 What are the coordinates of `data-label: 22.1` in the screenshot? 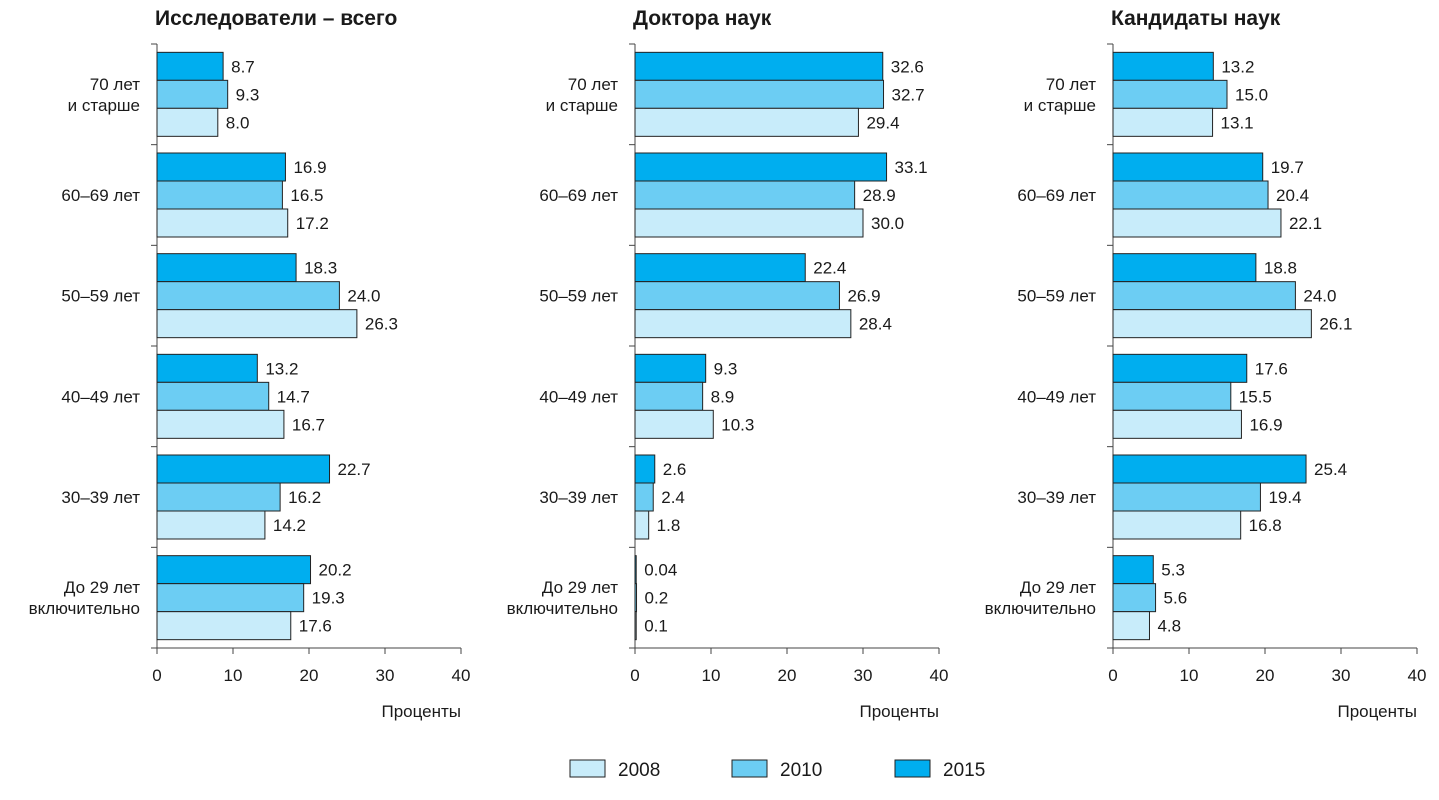 It's located at (1305, 223).